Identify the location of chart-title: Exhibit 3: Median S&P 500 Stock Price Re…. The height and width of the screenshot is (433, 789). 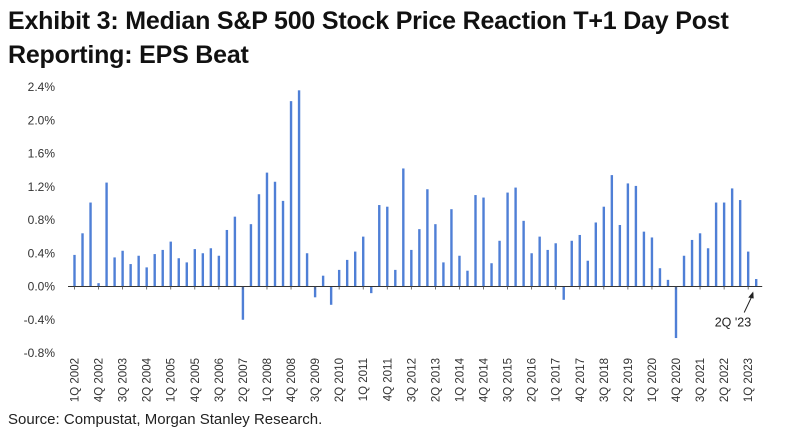
(368, 38).